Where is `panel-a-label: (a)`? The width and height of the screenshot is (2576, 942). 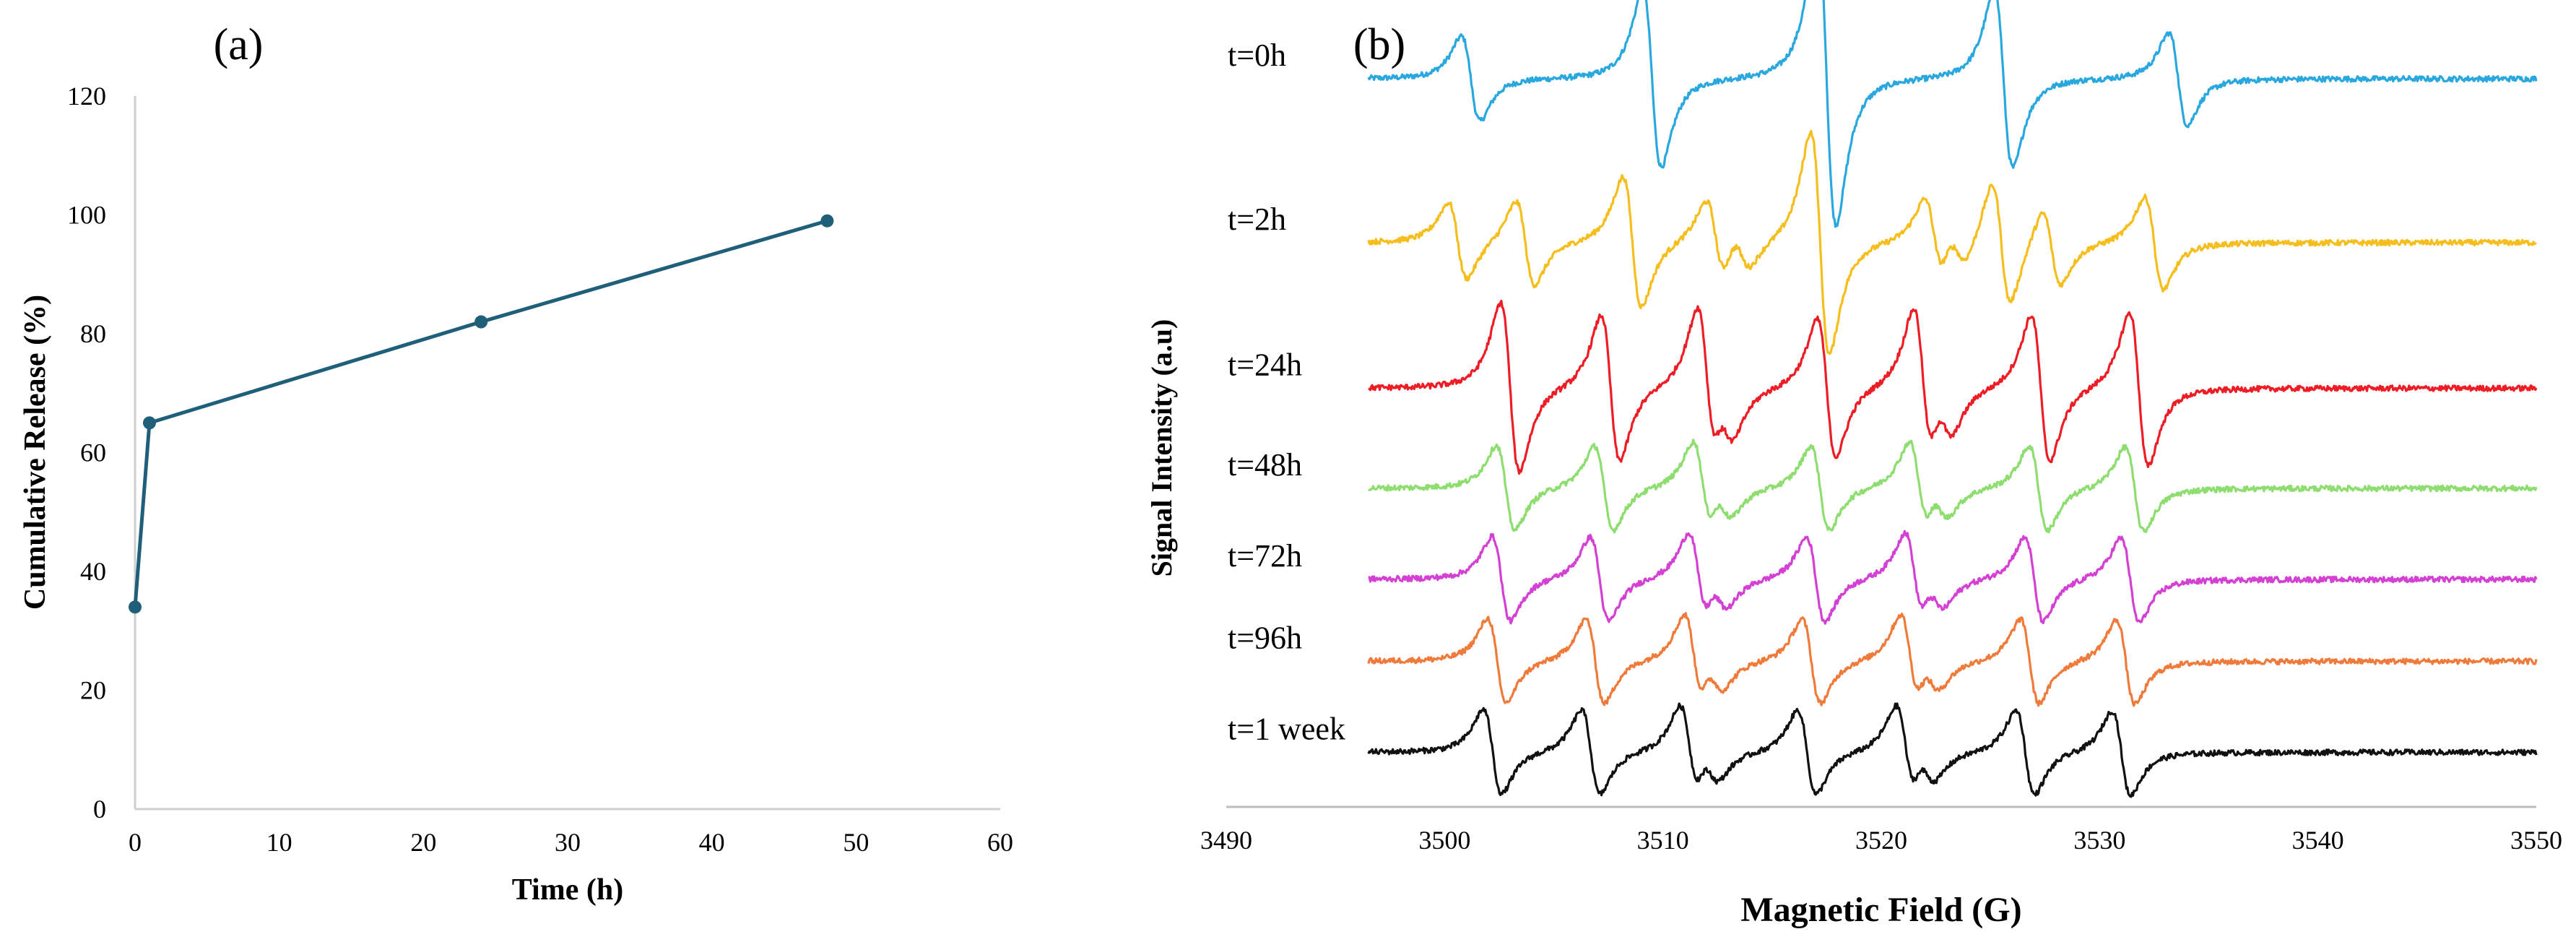 panel-a-label: (a) is located at coordinates (239, 44).